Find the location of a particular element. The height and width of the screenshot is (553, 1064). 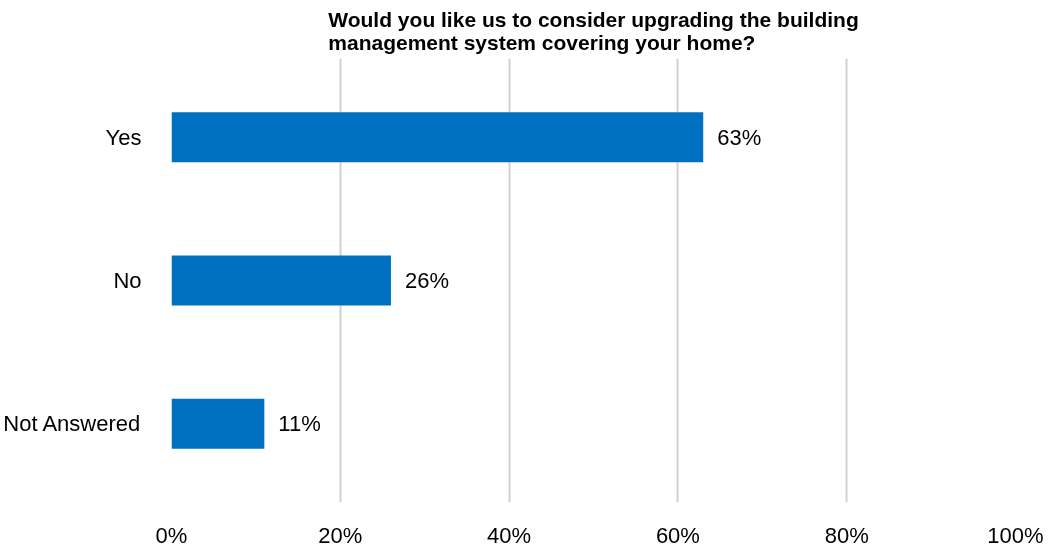

x-tick-label: 0% is located at coordinates (171, 535).